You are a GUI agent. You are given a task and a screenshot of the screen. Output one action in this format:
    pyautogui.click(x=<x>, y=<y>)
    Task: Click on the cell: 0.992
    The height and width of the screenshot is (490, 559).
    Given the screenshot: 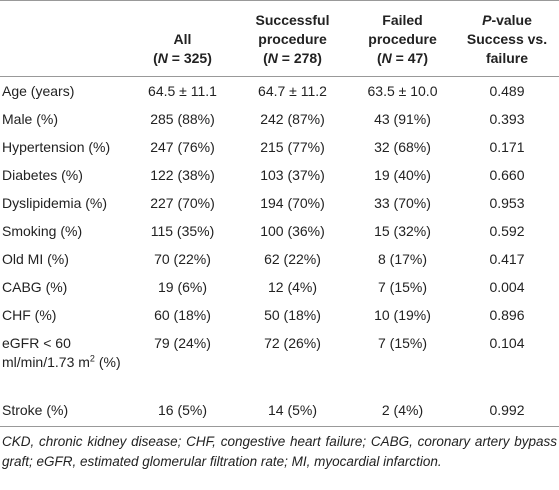 What is the action you would take?
    pyautogui.click(x=507, y=410)
    